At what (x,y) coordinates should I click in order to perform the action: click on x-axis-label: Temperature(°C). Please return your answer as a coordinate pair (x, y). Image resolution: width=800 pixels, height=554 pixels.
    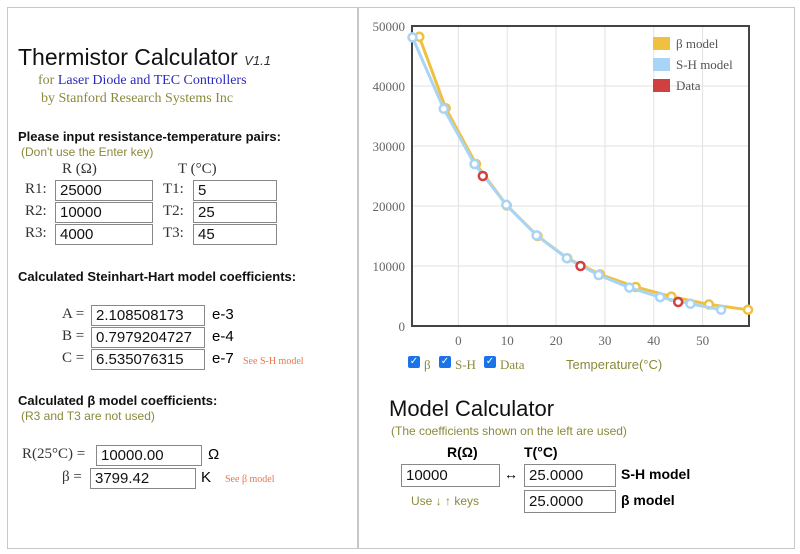
    Looking at the image, I should click on (614, 364).